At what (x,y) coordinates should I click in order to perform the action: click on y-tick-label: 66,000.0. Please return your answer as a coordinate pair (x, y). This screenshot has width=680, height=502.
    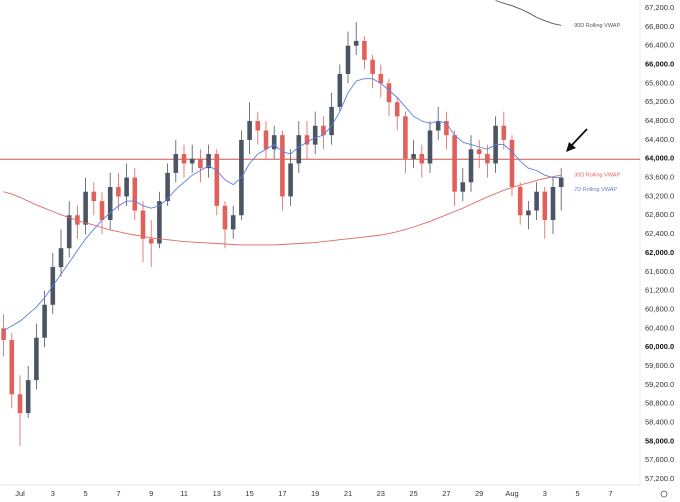
    Looking at the image, I should click on (659, 64).